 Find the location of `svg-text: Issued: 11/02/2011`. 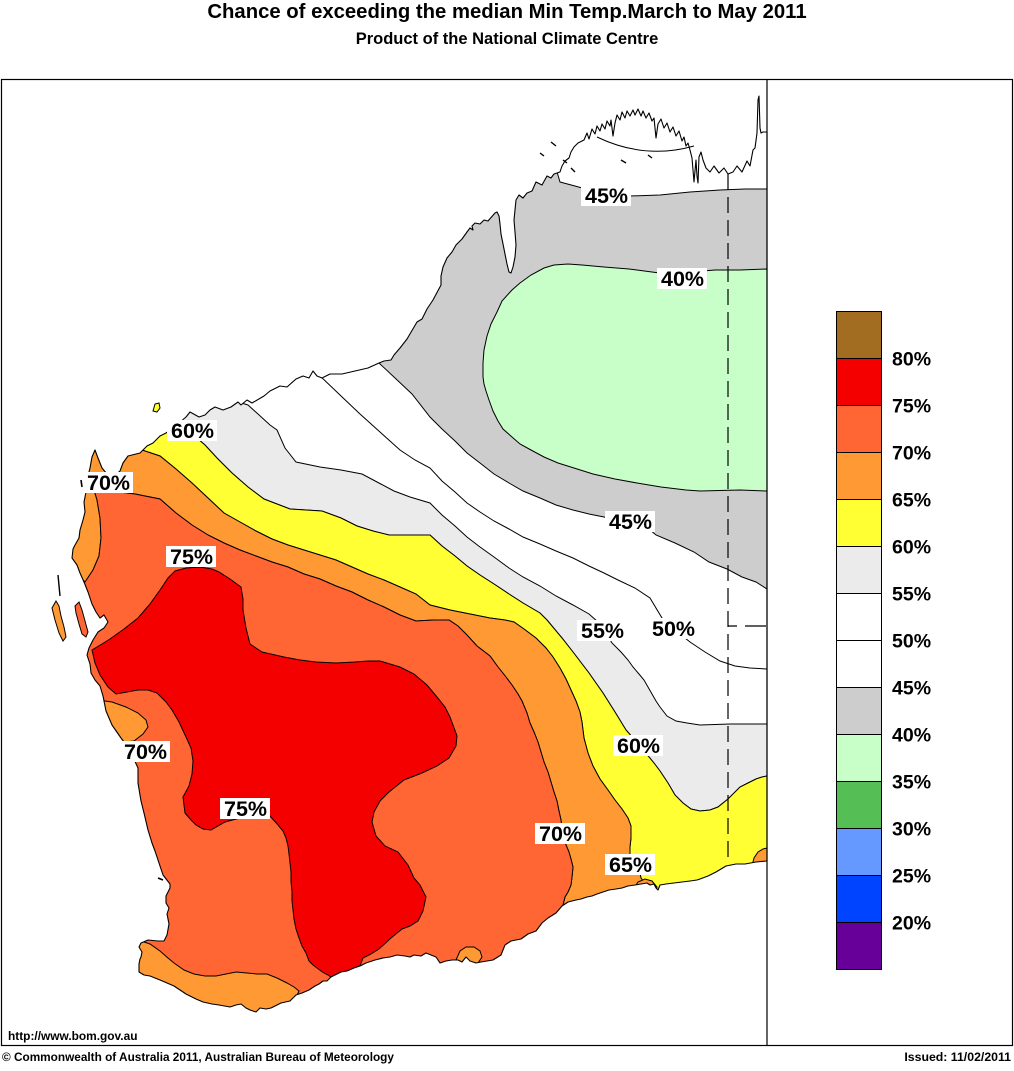

svg-text: Issued: 11/02/2011 is located at coordinates (957, 1057).